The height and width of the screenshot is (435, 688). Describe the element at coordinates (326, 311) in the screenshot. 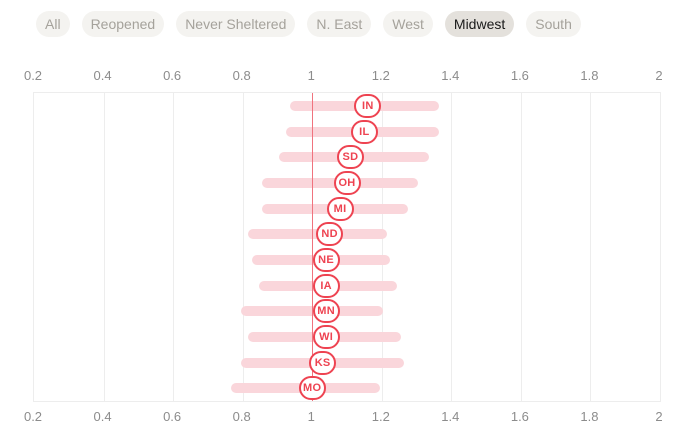

I see `state-badge-mn: MN` at that location.